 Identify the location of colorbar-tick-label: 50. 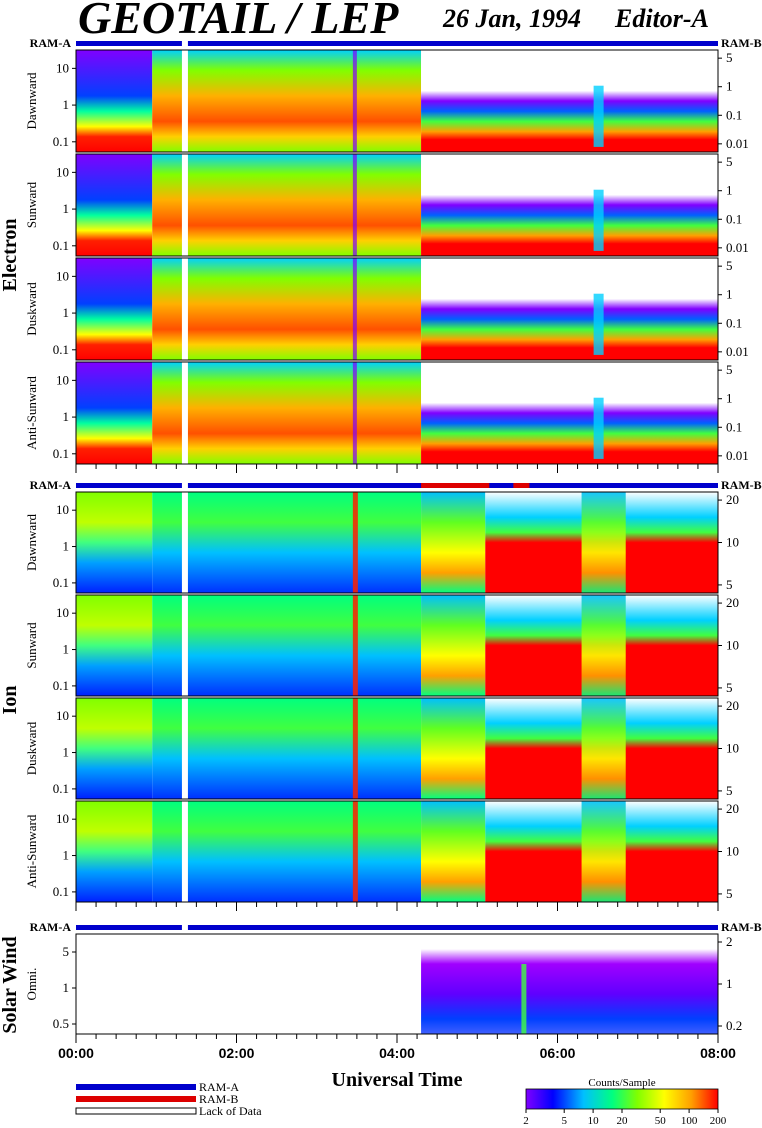
(661, 1121).